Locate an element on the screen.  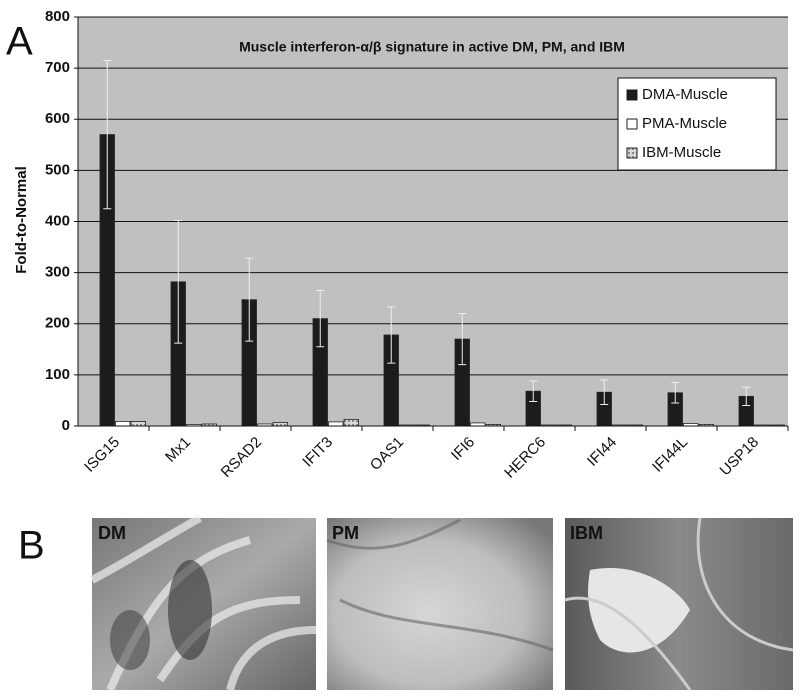
y-tick-label: 300 is located at coordinates (57, 272).